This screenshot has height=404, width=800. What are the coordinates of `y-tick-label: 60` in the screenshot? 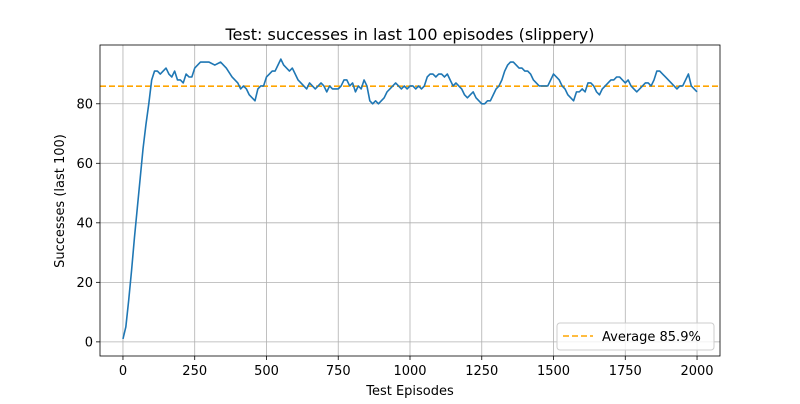 It's located at (84, 164).